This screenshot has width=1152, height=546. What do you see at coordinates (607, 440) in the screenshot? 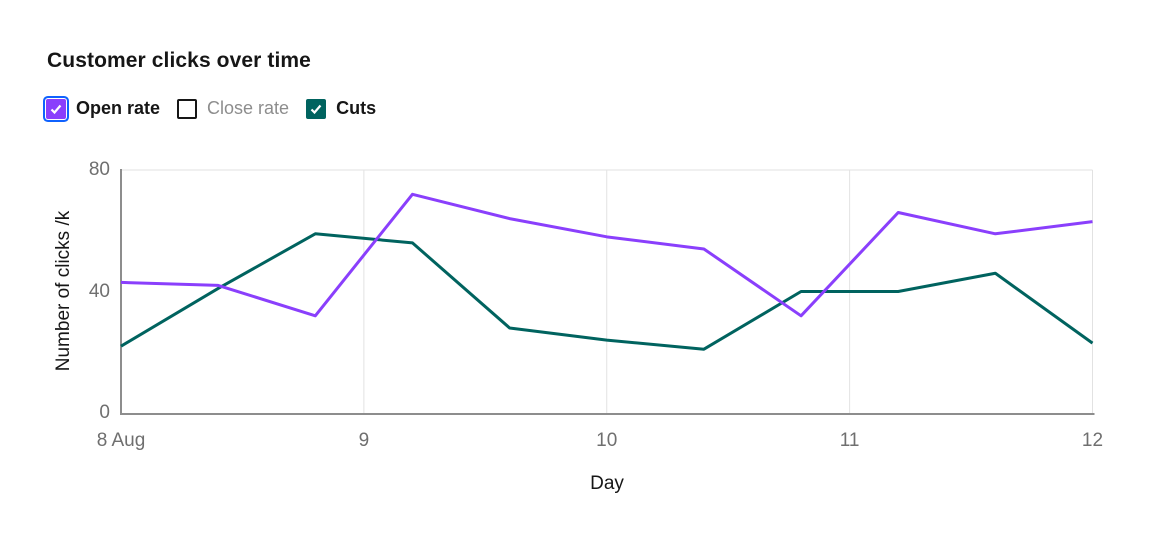
I see `x-tick-label: 10` at bounding box center [607, 440].